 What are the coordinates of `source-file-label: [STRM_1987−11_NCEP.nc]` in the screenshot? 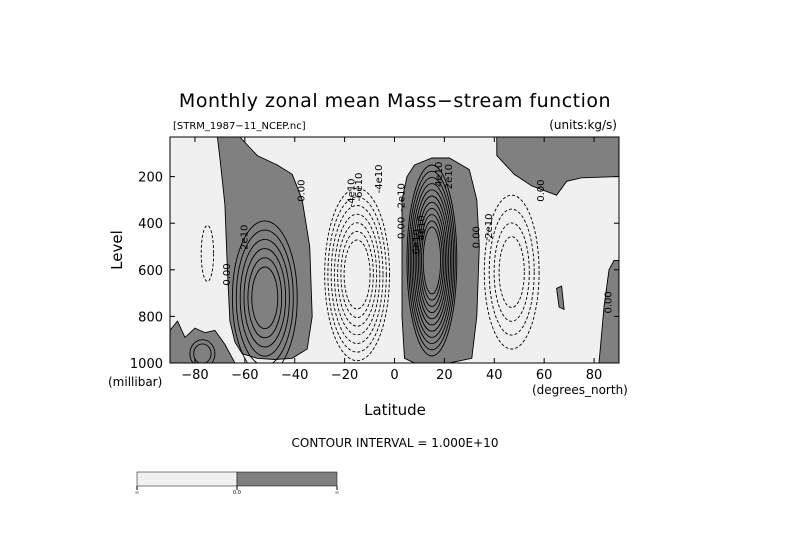 It's located at (239, 126).